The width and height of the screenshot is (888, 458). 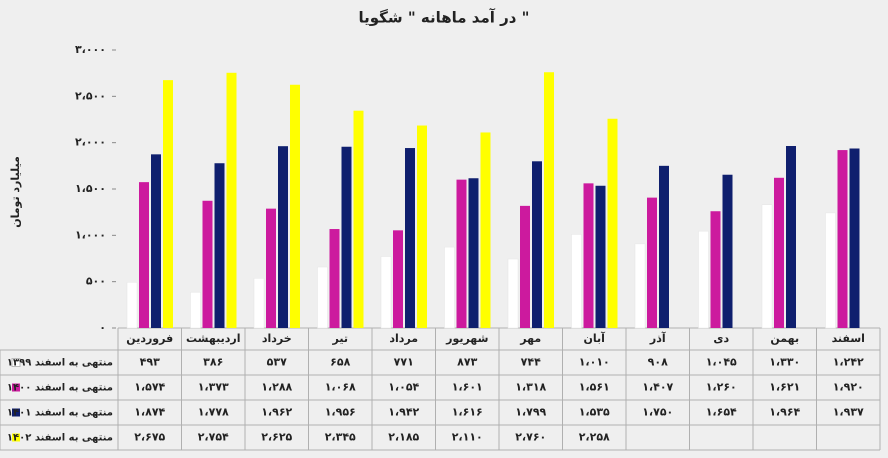 I want to click on table-cell: ۱،۹۶۴, so click(x=784, y=412).